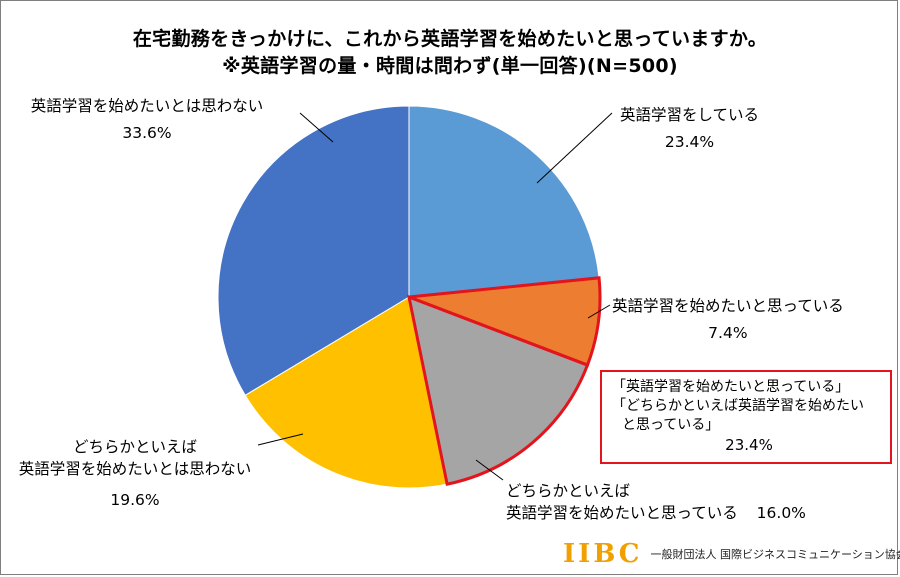 This screenshot has height=577, width=900. I want to click on leader-line-s3, so click(280, 439).